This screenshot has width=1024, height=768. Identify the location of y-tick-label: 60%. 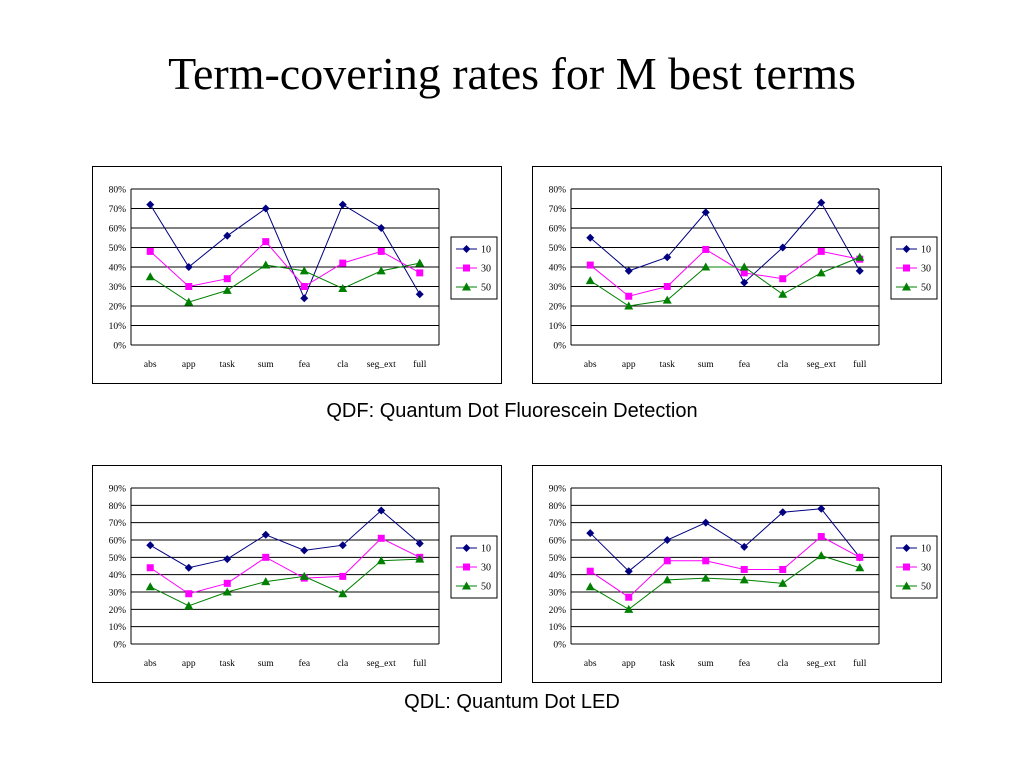
(558, 230).